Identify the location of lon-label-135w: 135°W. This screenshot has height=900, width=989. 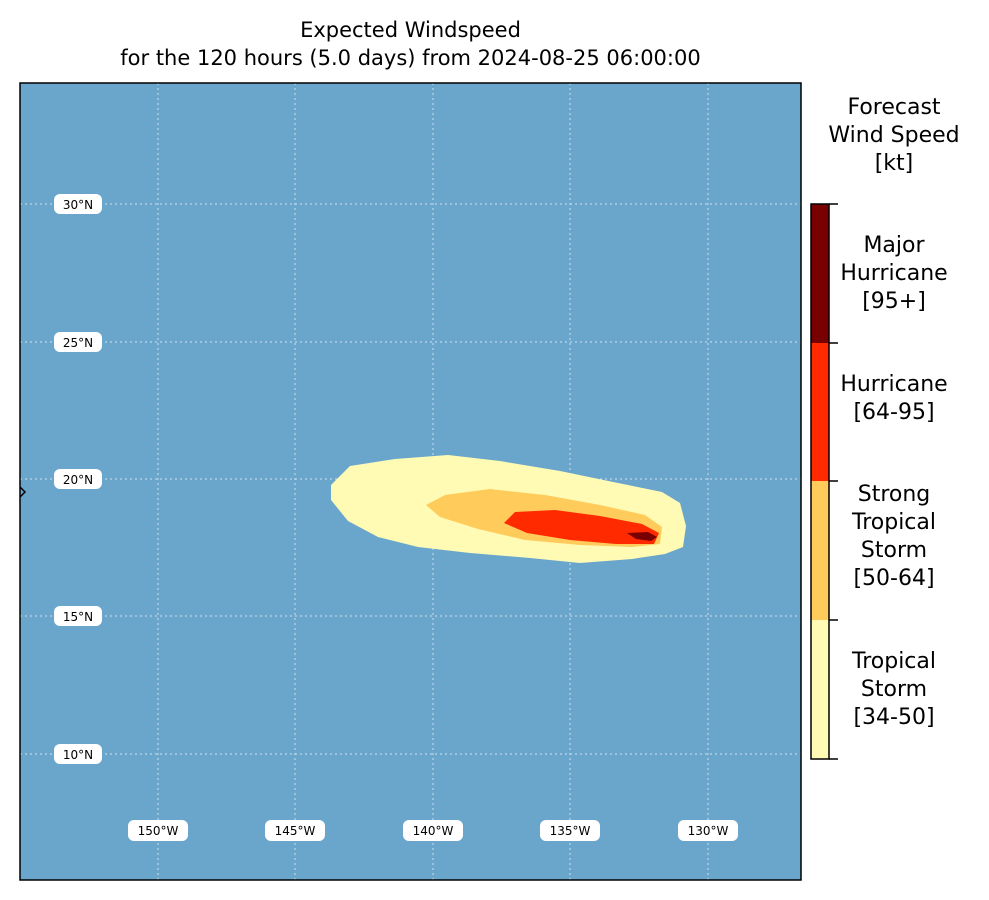
(570, 831).